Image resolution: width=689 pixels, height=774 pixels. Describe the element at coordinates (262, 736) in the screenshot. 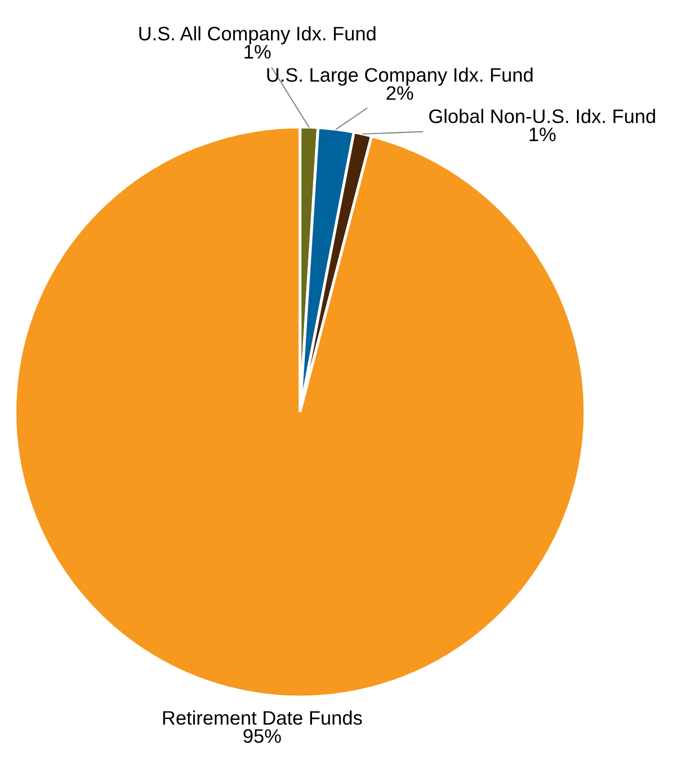

I see `data-label: 95%` at that location.